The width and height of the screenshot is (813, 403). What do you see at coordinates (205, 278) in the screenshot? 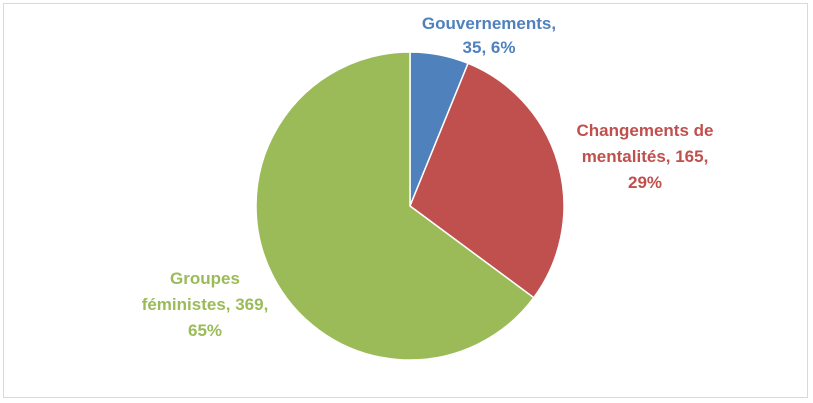
I see `data-label-line: Groupes` at bounding box center [205, 278].